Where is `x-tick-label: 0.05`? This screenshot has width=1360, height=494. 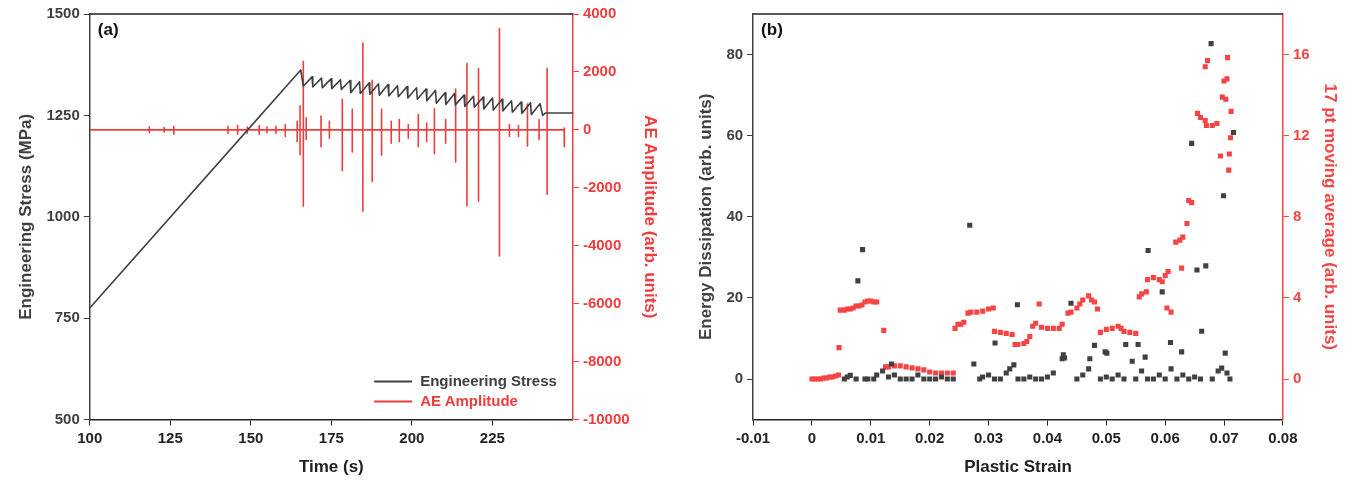 x-tick-label: 0.05 is located at coordinates (1106, 437).